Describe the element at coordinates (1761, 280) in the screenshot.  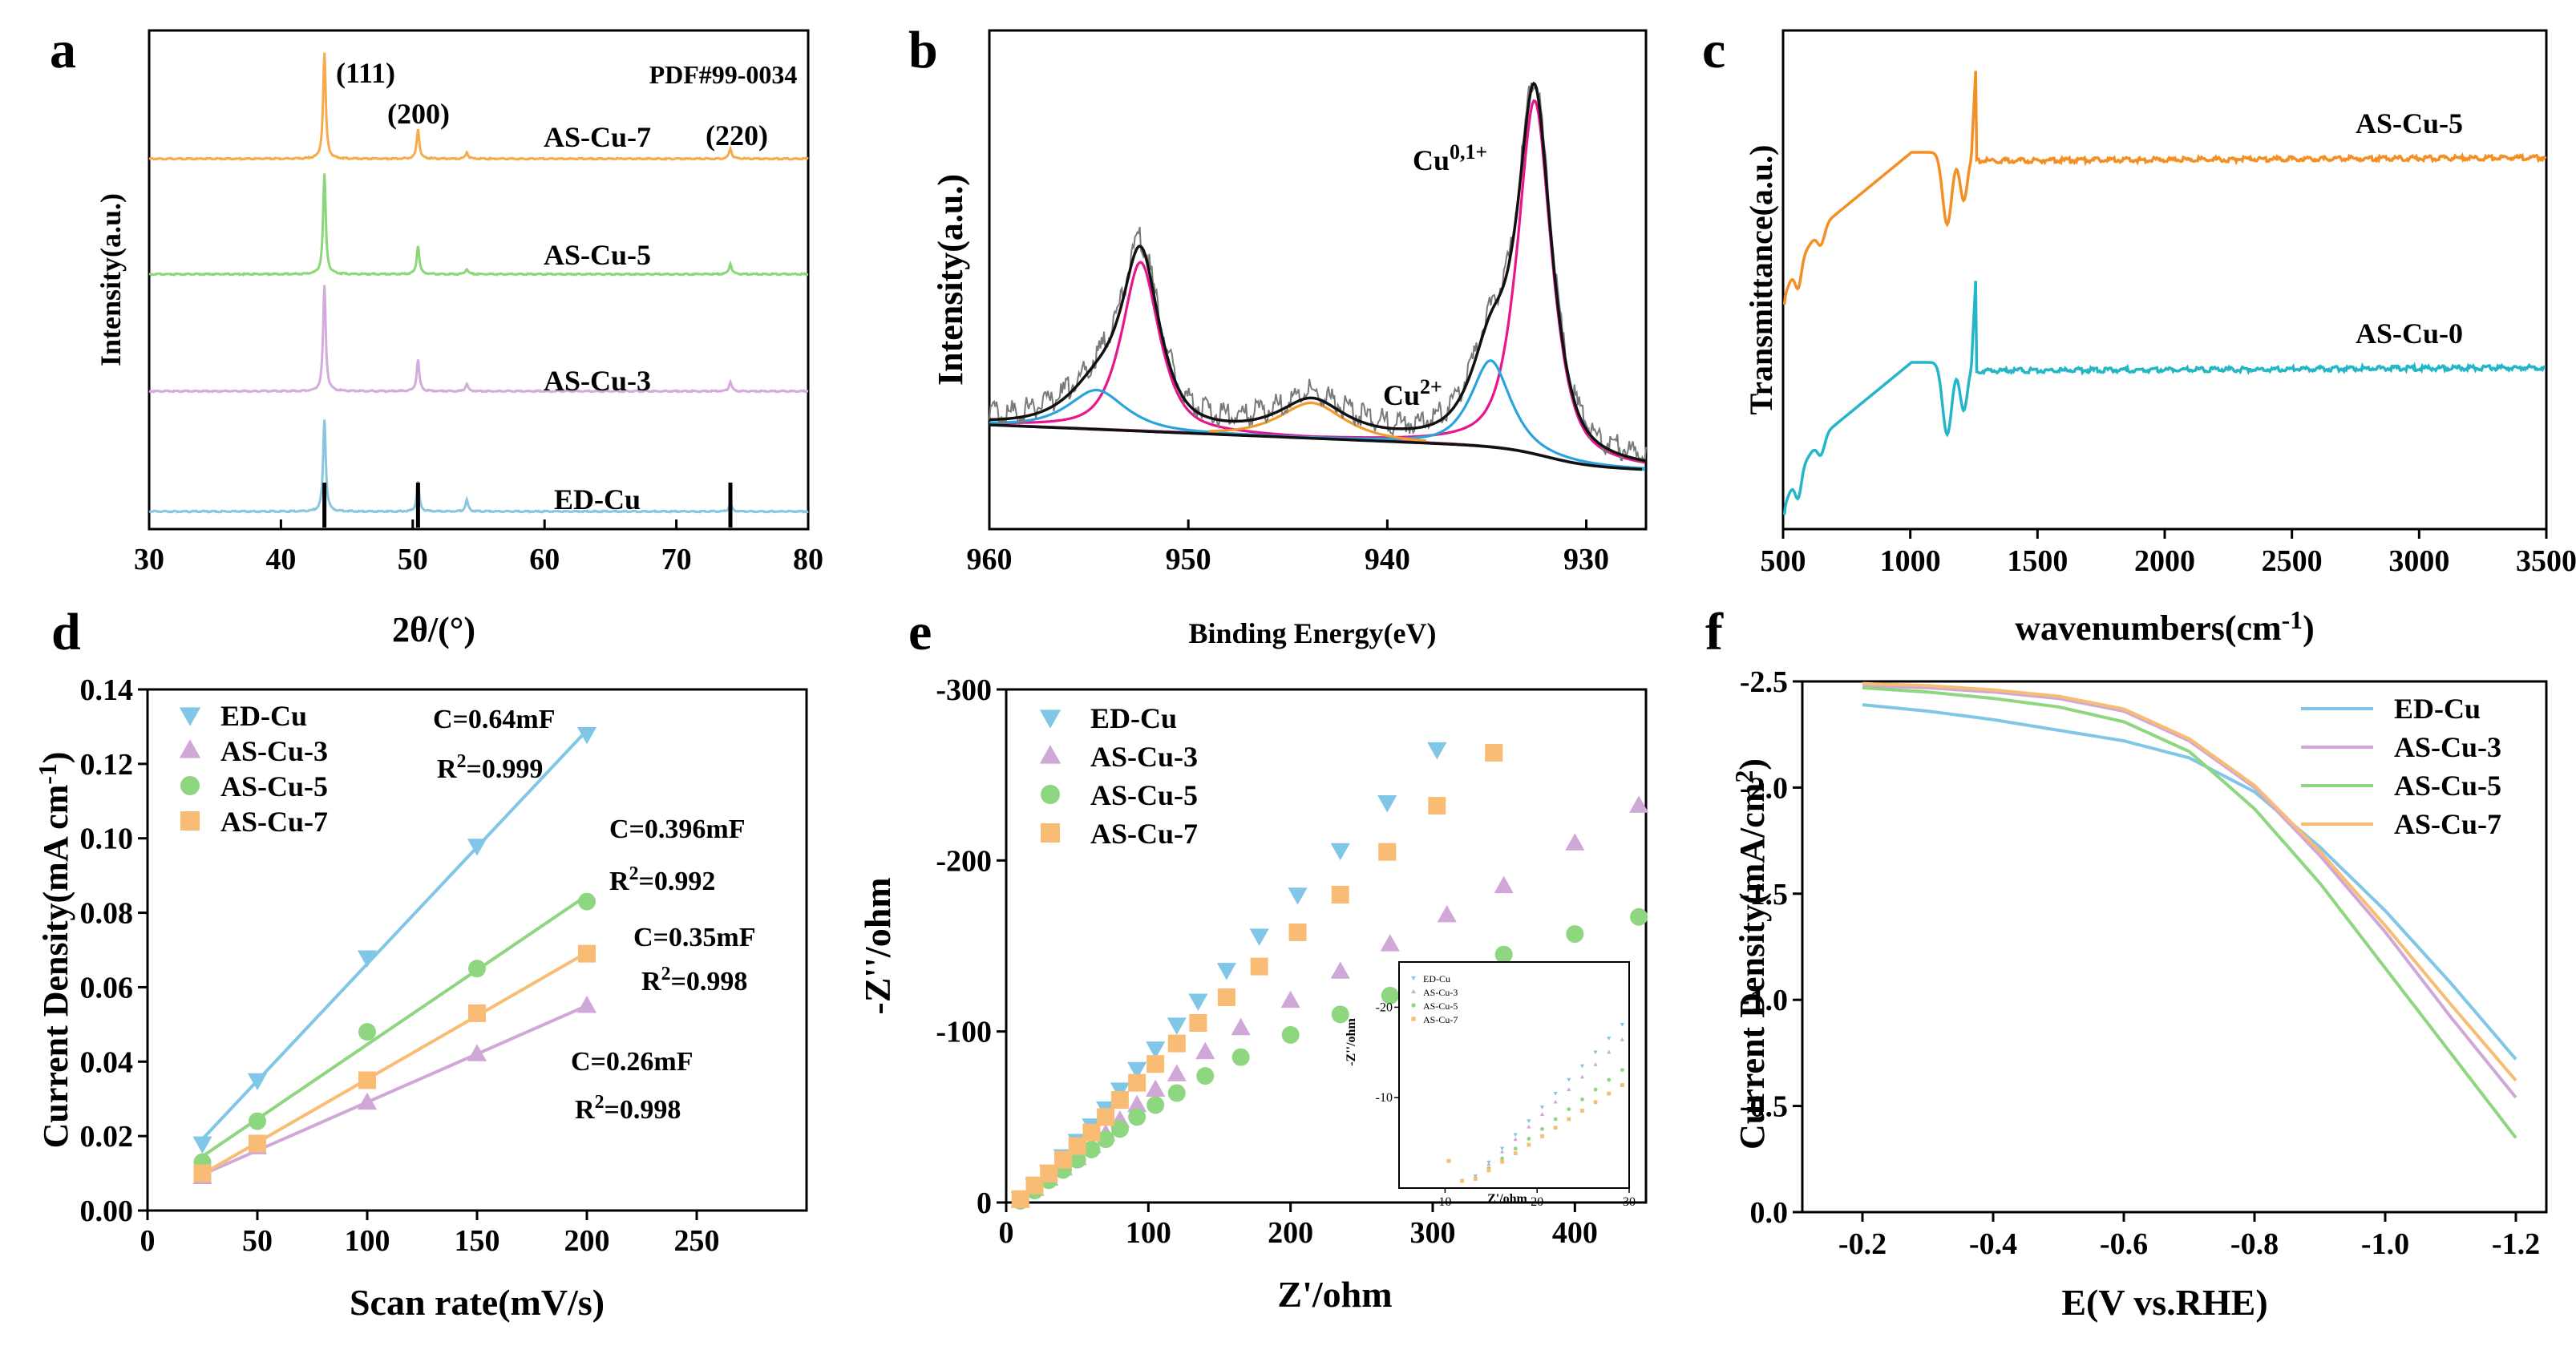
I see `panel-c-ylabel: Transmittance(a.u.)` at that location.